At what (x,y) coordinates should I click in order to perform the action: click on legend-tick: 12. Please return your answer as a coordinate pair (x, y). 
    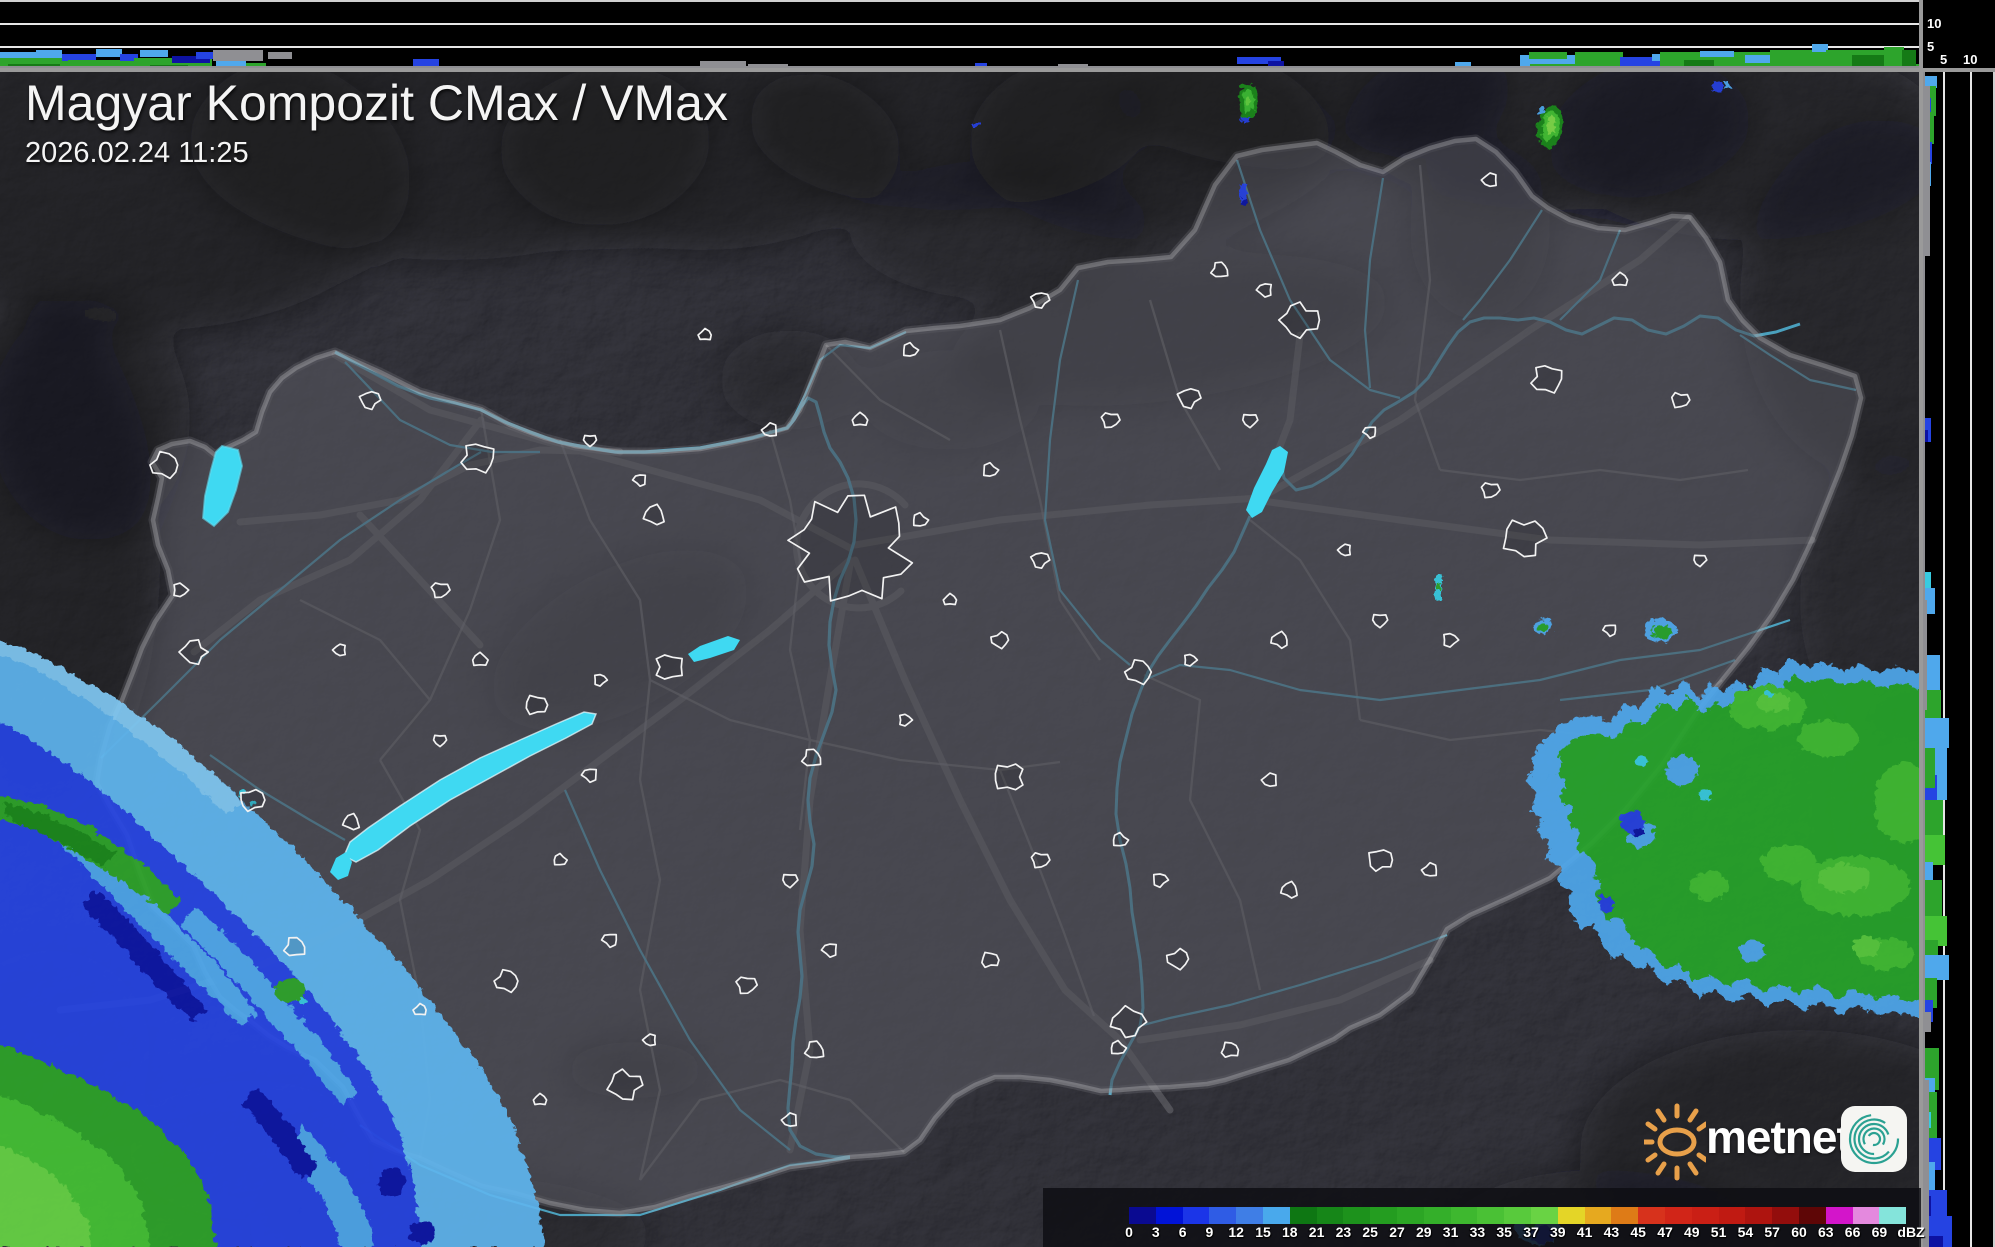
    Looking at the image, I should click on (1236, 1232).